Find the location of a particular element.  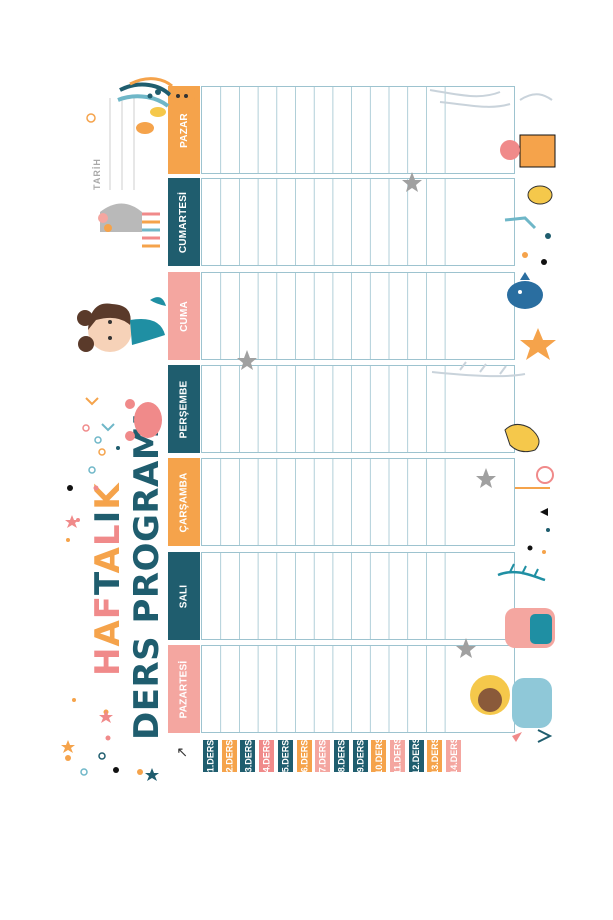

date-lines is located at coordinates (122, 144).